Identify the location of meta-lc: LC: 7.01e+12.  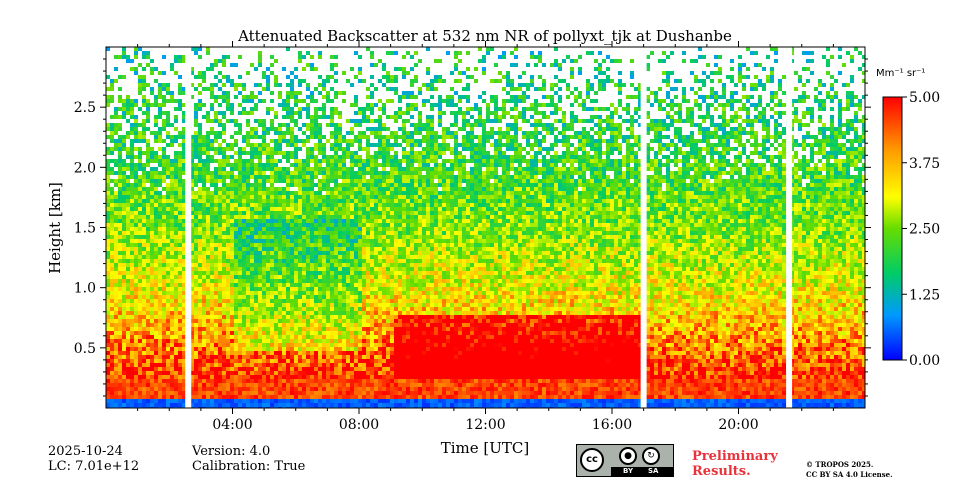
(94, 466).